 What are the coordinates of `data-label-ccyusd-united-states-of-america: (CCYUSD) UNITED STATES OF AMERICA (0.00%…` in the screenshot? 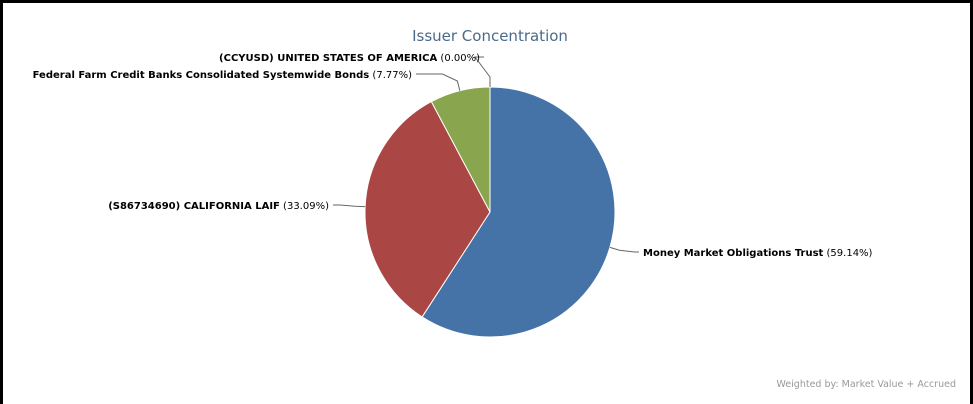 It's located at (349, 58).